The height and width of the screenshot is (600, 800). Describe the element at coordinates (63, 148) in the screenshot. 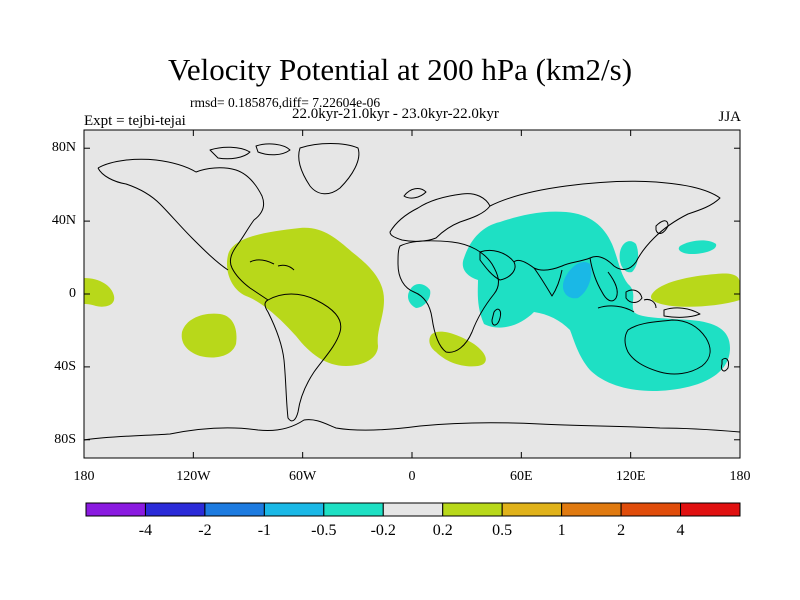

I see `lat-tick-label: 80N` at that location.